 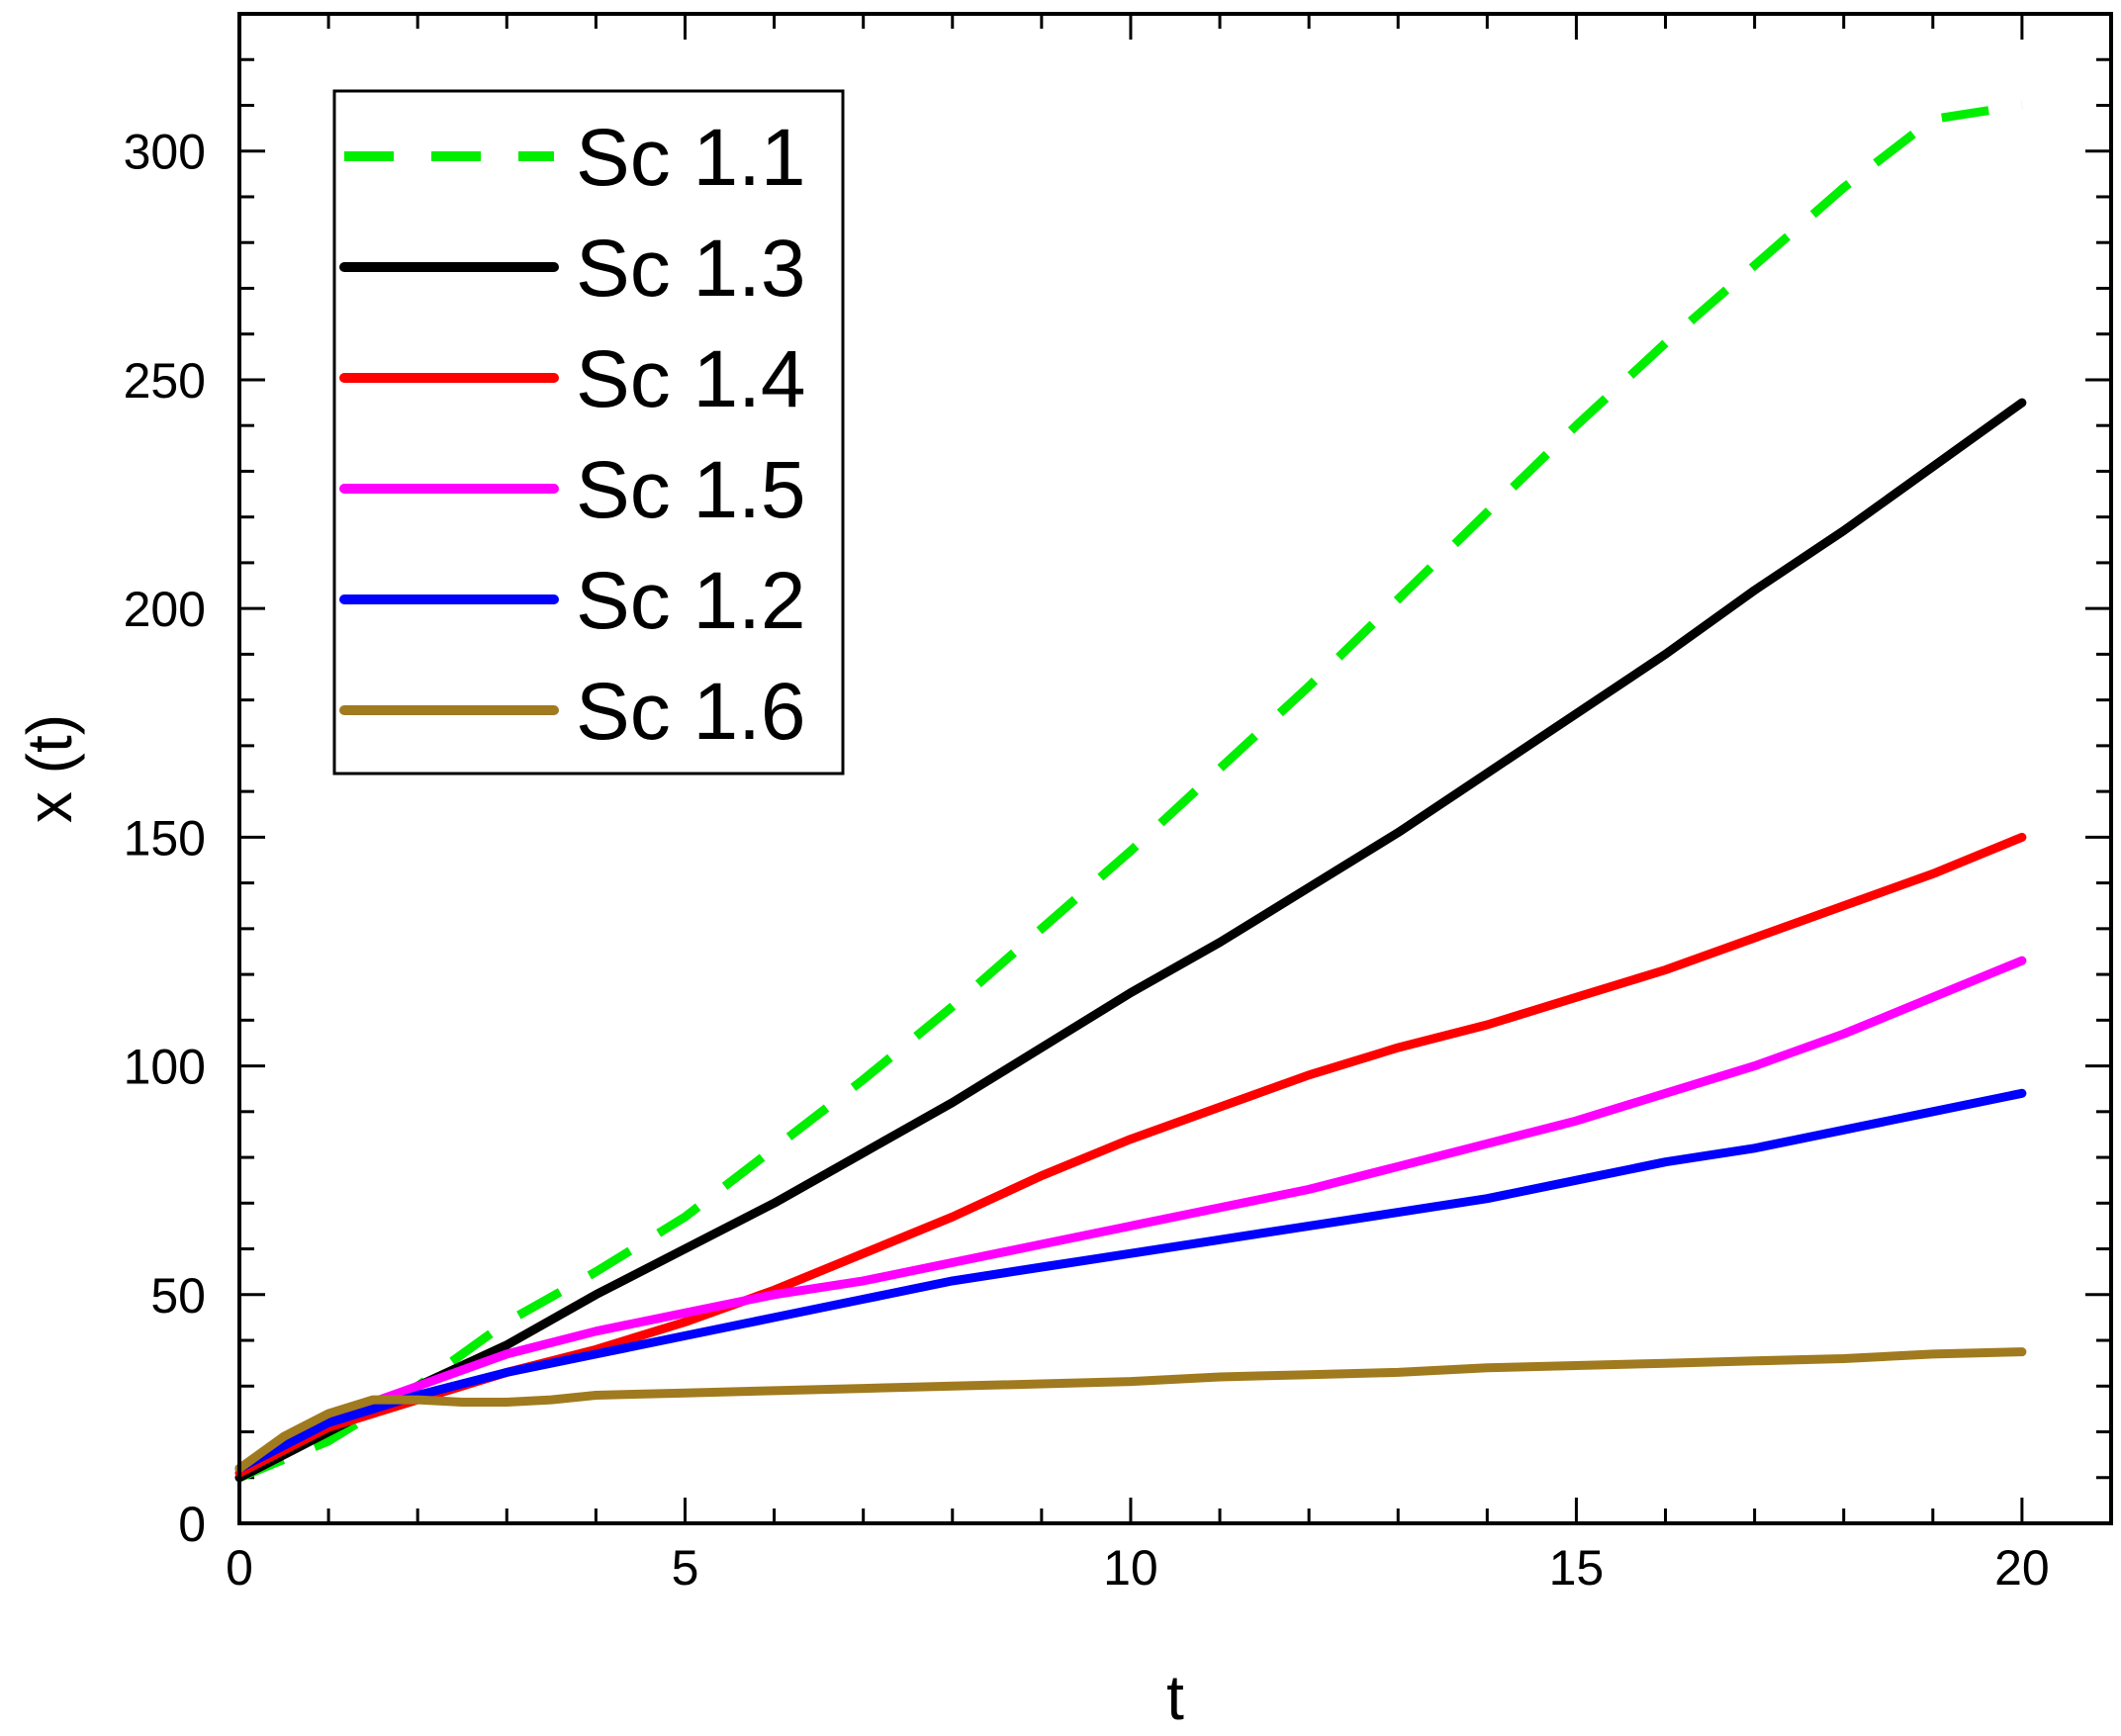 What do you see at coordinates (239, 1568) in the screenshot?
I see `x-tick-label: 0` at bounding box center [239, 1568].